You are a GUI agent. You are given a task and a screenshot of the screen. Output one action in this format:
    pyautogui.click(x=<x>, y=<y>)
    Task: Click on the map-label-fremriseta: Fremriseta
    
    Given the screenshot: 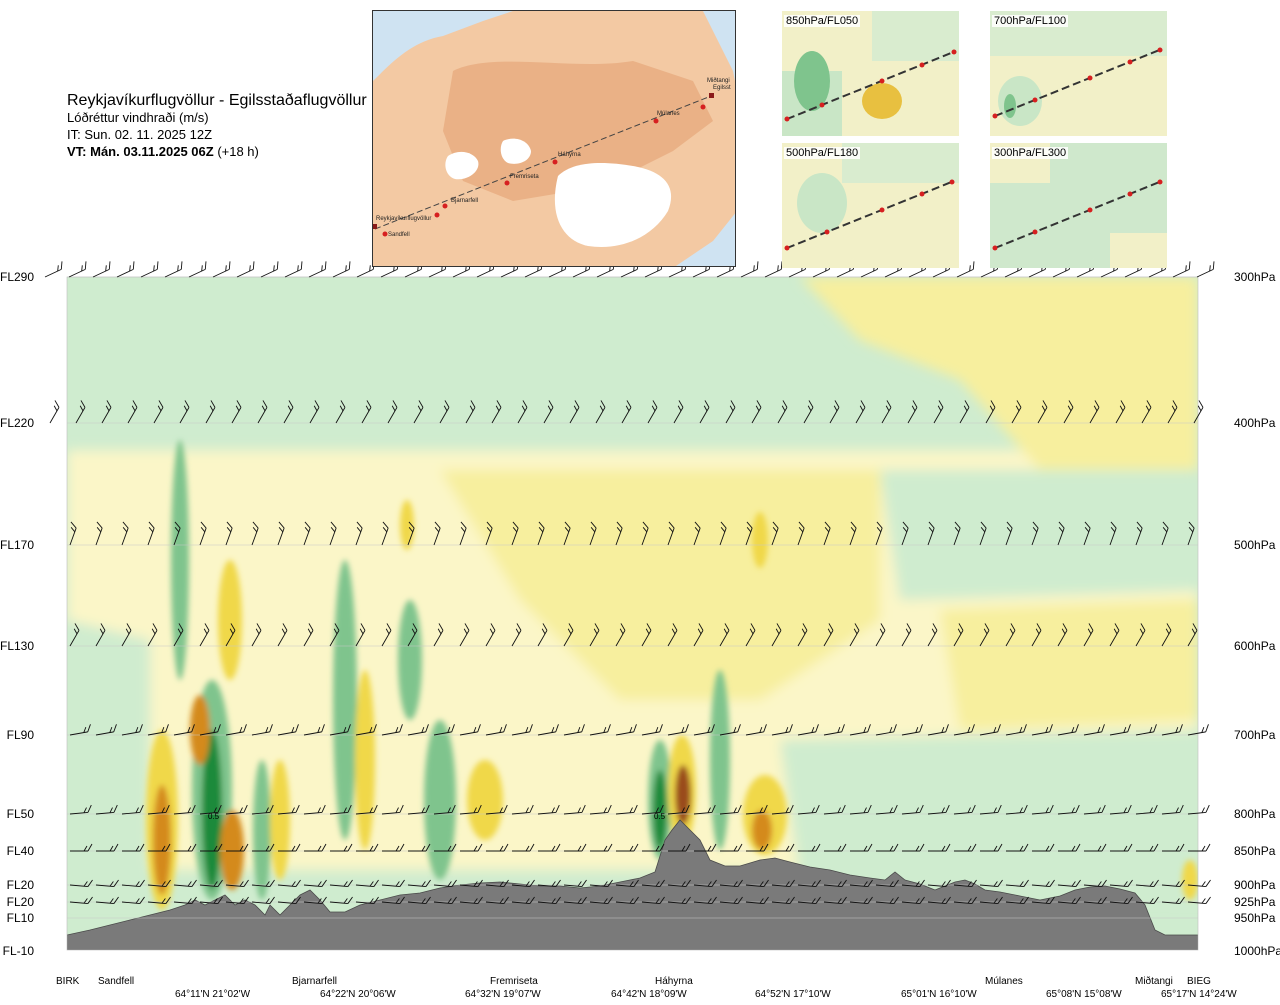 What is the action you would take?
    pyautogui.click(x=524, y=177)
    